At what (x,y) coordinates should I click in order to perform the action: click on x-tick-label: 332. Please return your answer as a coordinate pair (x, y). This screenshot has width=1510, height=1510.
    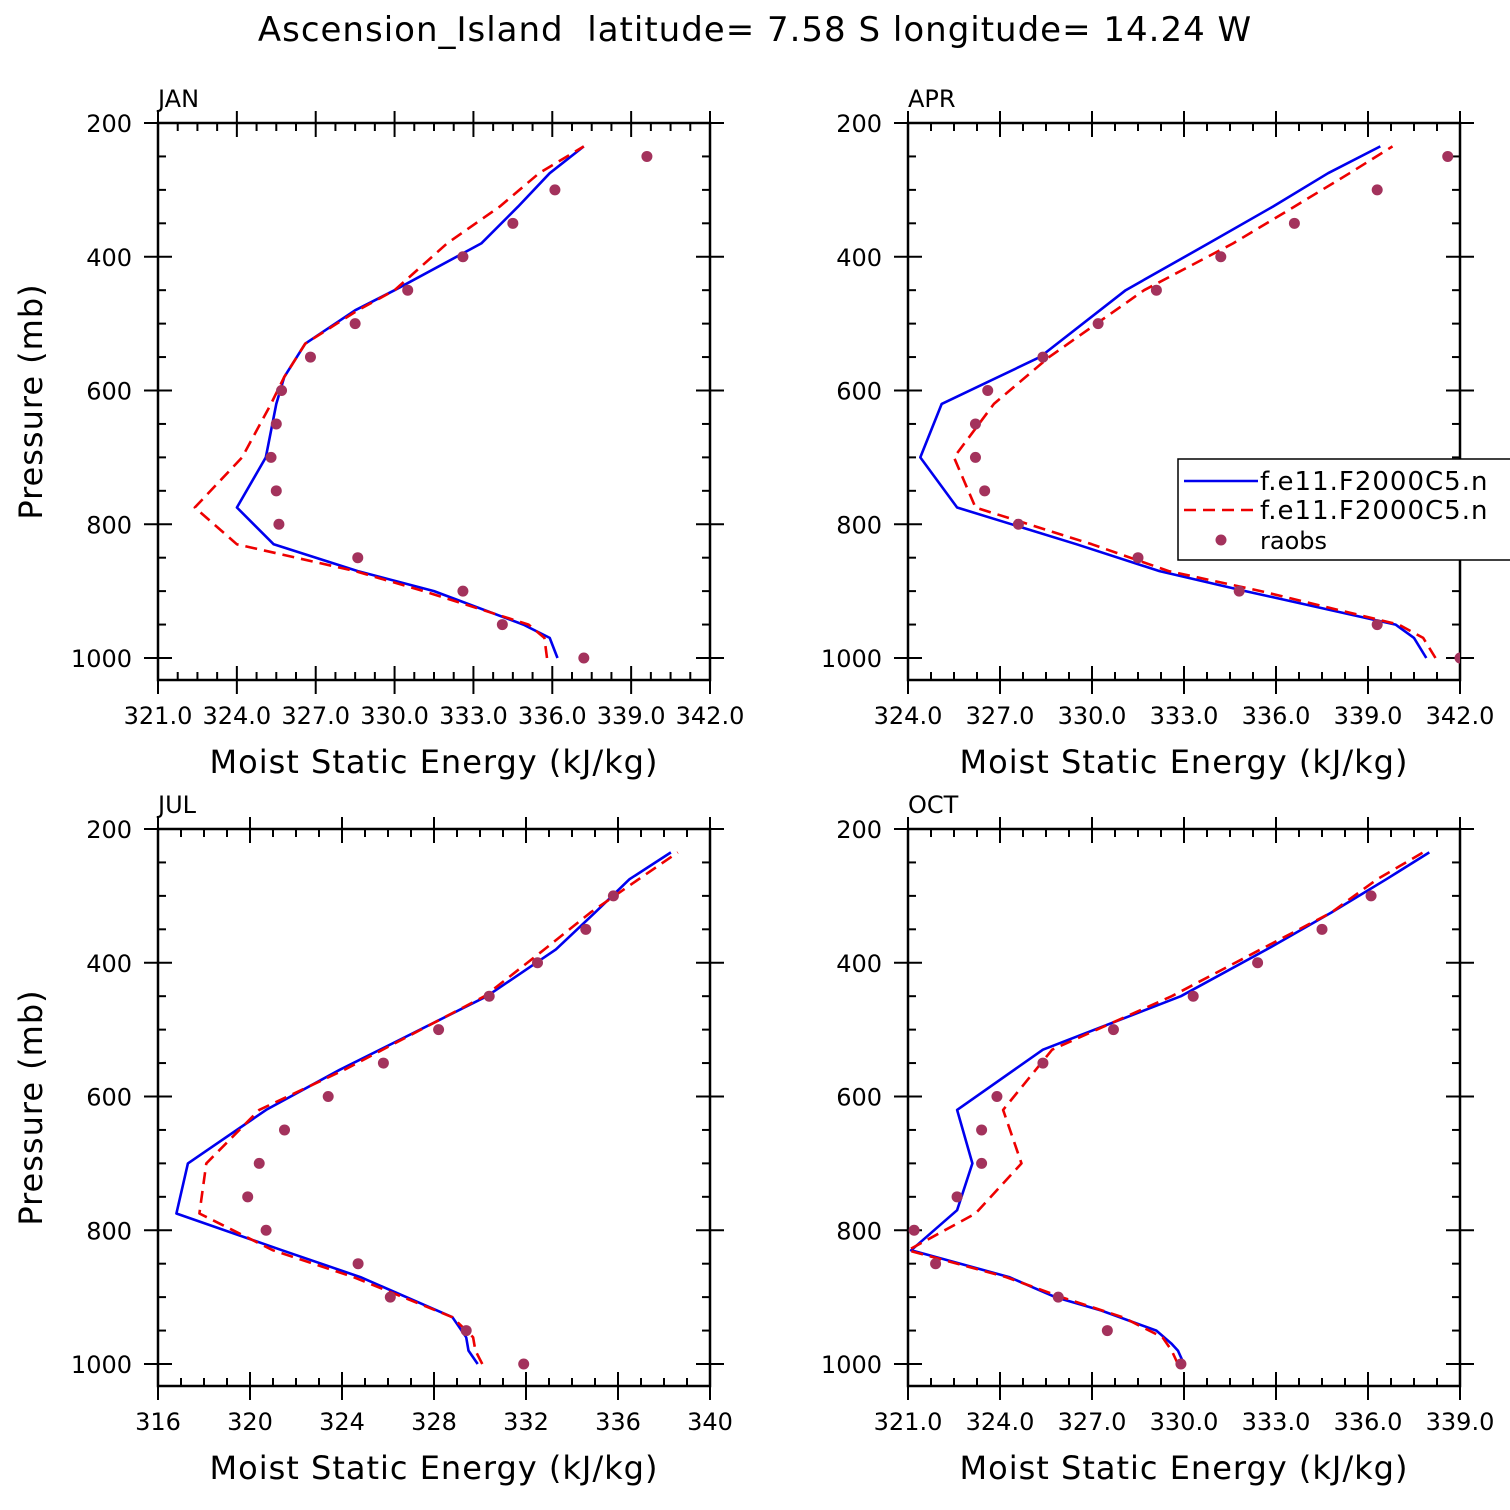
    Looking at the image, I should click on (526, 1422).